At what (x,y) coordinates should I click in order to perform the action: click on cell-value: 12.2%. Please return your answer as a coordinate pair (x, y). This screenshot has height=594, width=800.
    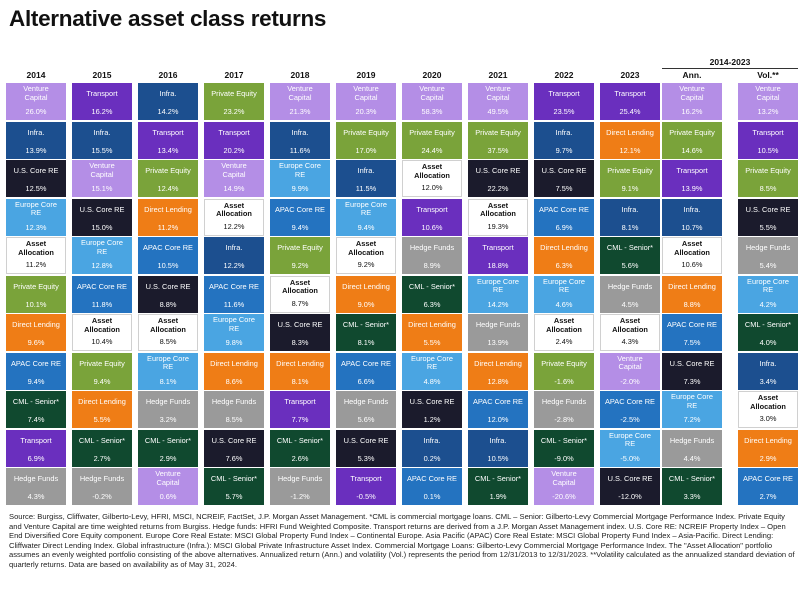
    Looking at the image, I should click on (234, 266).